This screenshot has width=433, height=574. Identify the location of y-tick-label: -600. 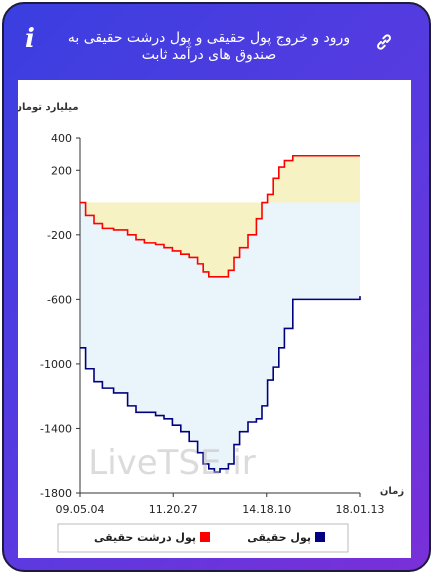
(59, 299).